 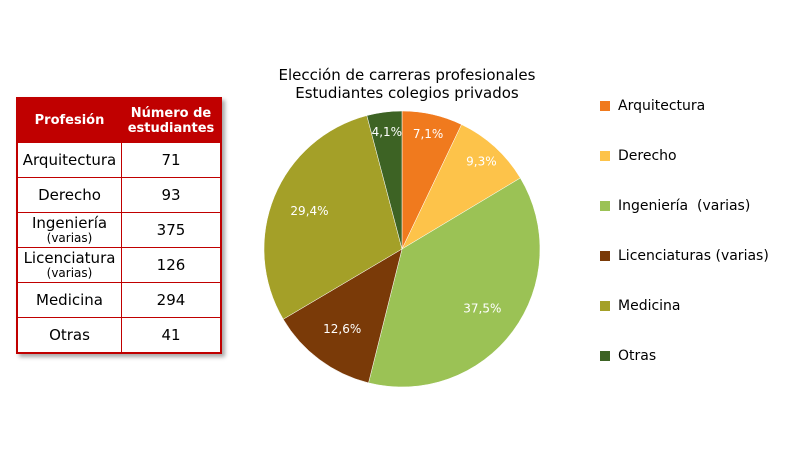 I want to click on row-value: 126, so click(x=171, y=265).